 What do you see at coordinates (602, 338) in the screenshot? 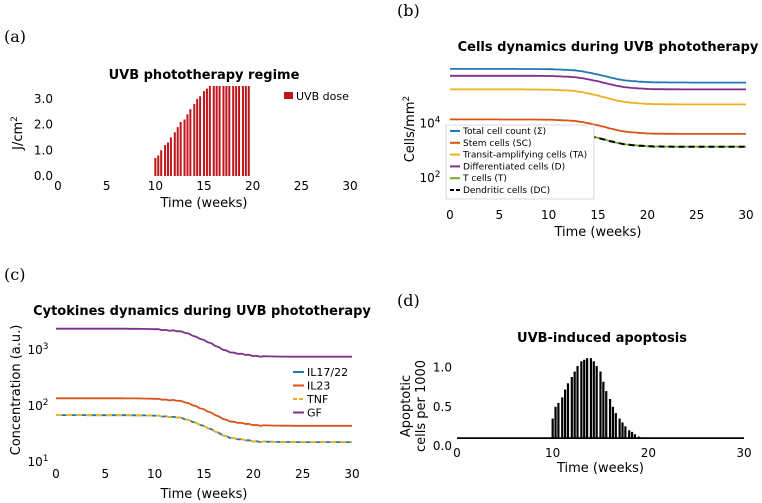
I see `chart-d-title: UVB-induced apoptosis` at bounding box center [602, 338].